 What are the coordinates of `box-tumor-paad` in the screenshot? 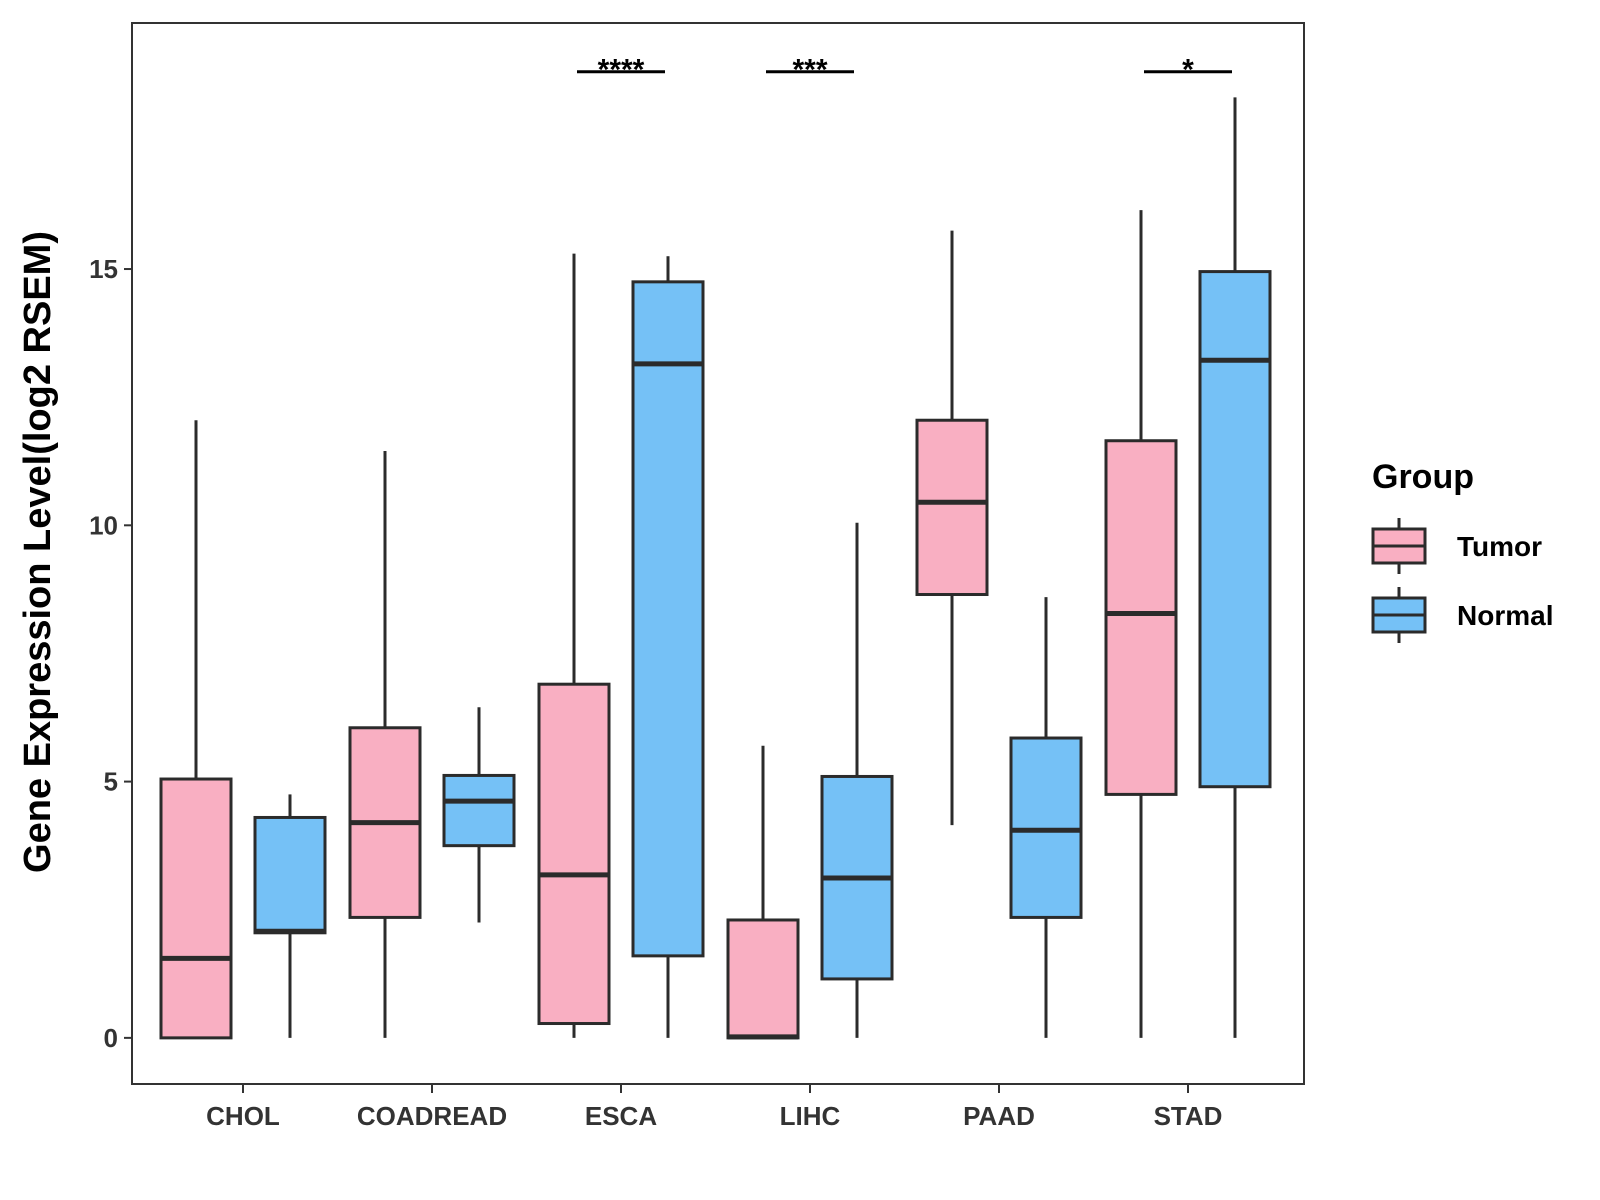 It's located at (952, 528).